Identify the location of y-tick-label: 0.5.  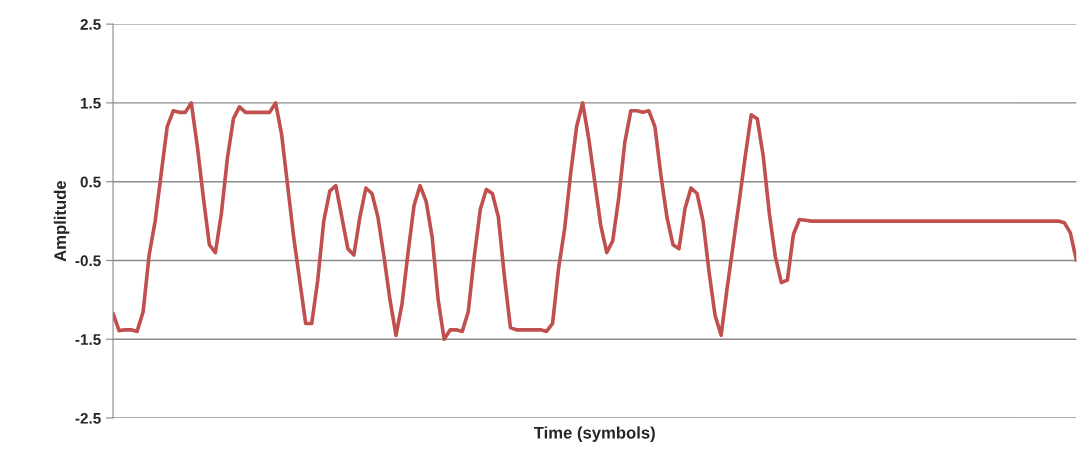
(90, 182).